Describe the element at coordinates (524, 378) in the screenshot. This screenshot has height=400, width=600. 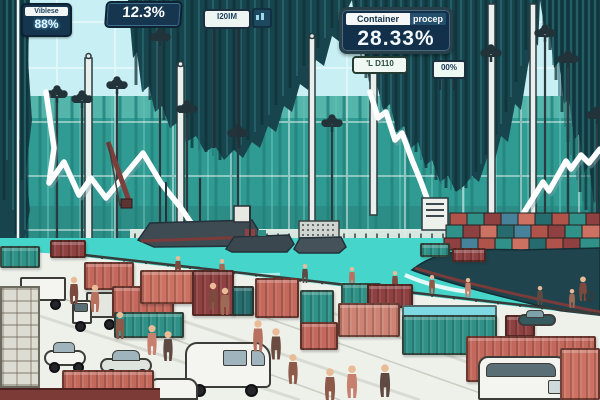
I see `truck-cab` at that location.